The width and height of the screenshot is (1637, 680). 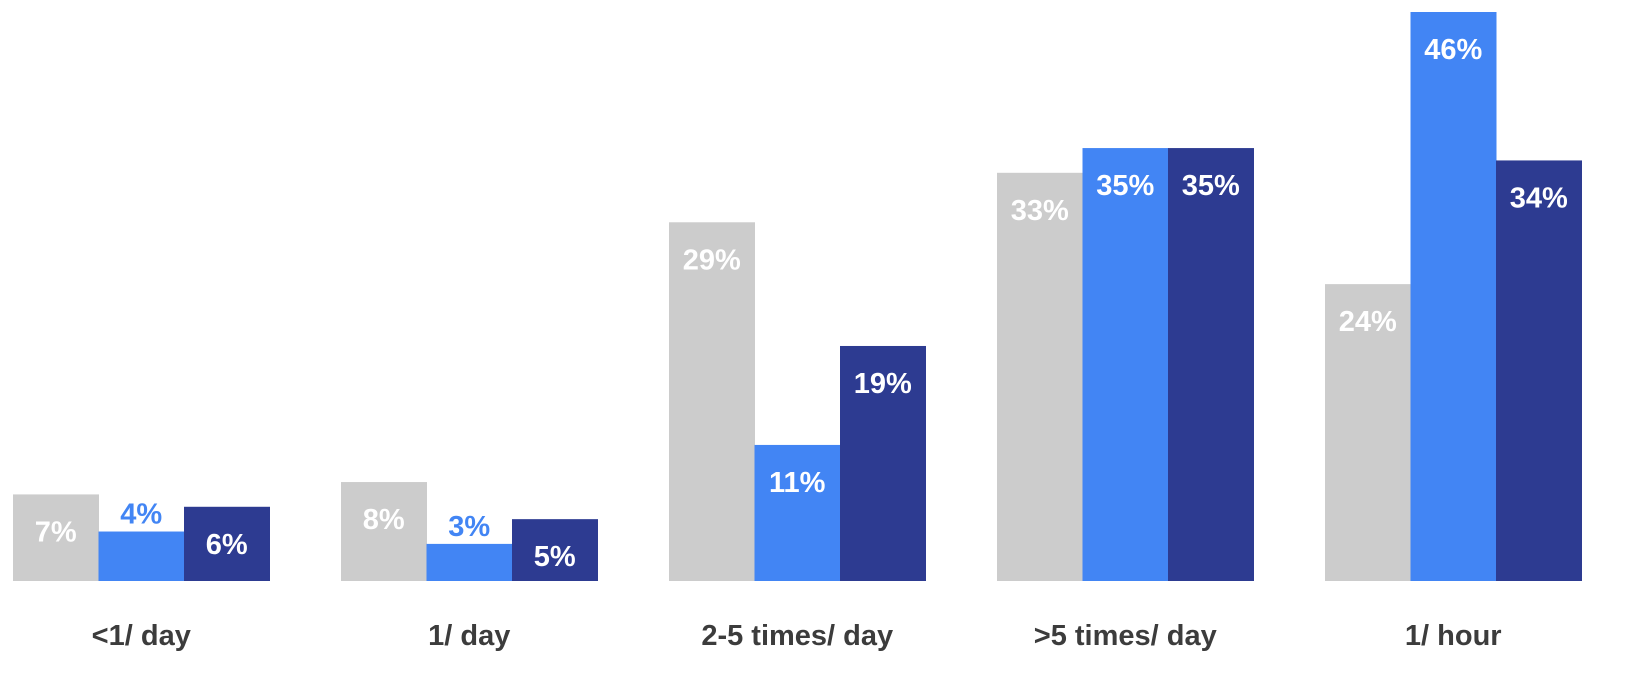 What do you see at coordinates (1453, 50) in the screenshot?
I see `bar-value-label-series2-4: 46%` at bounding box center [1453, 50].